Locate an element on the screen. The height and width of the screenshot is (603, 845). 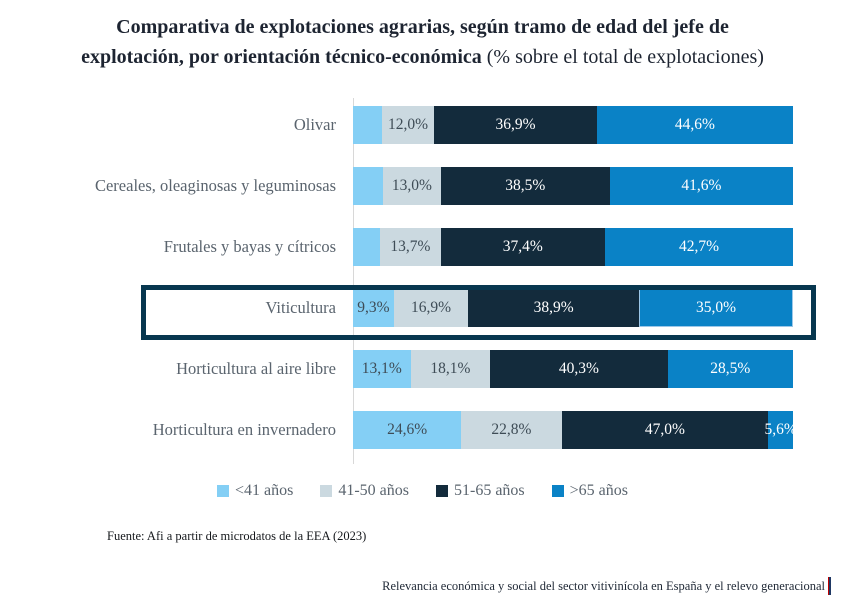
bar-segment-value-label: 12,0% is located at coordinates (408, 124).